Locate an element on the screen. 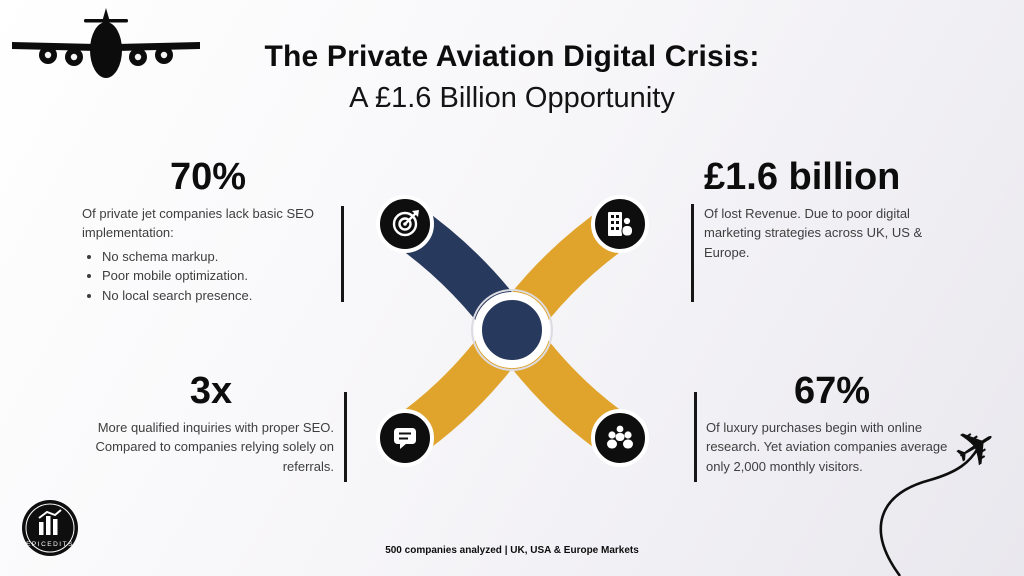 The height and width of the screenshot is (576, 1024). list-item: No local search presence. is located at coordinates (218, 296).